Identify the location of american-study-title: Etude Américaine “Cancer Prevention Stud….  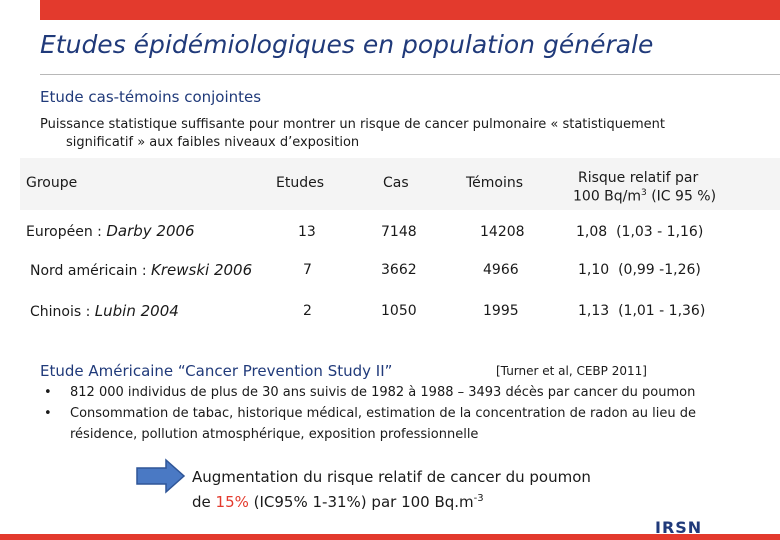
(216, 371).